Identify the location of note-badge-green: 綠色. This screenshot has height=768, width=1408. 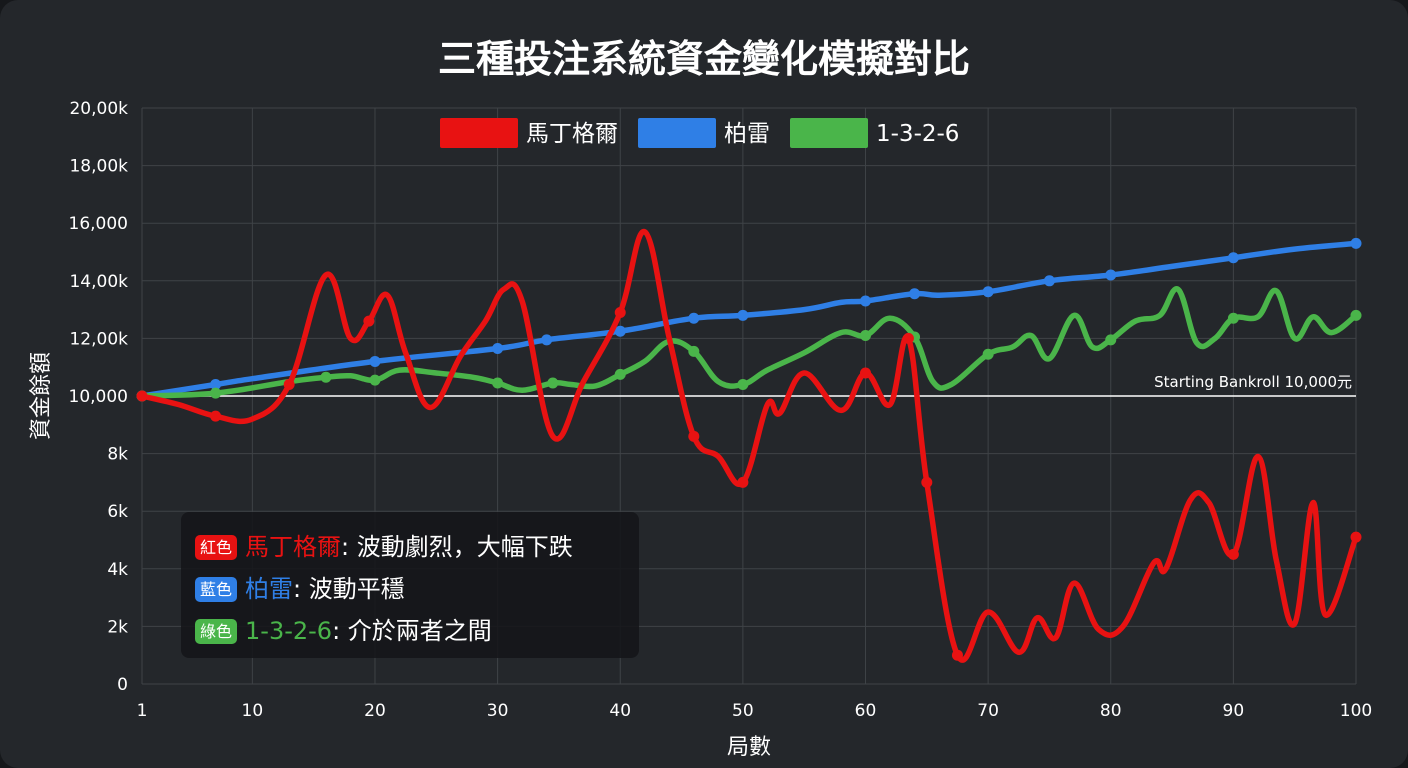
(216, 631).